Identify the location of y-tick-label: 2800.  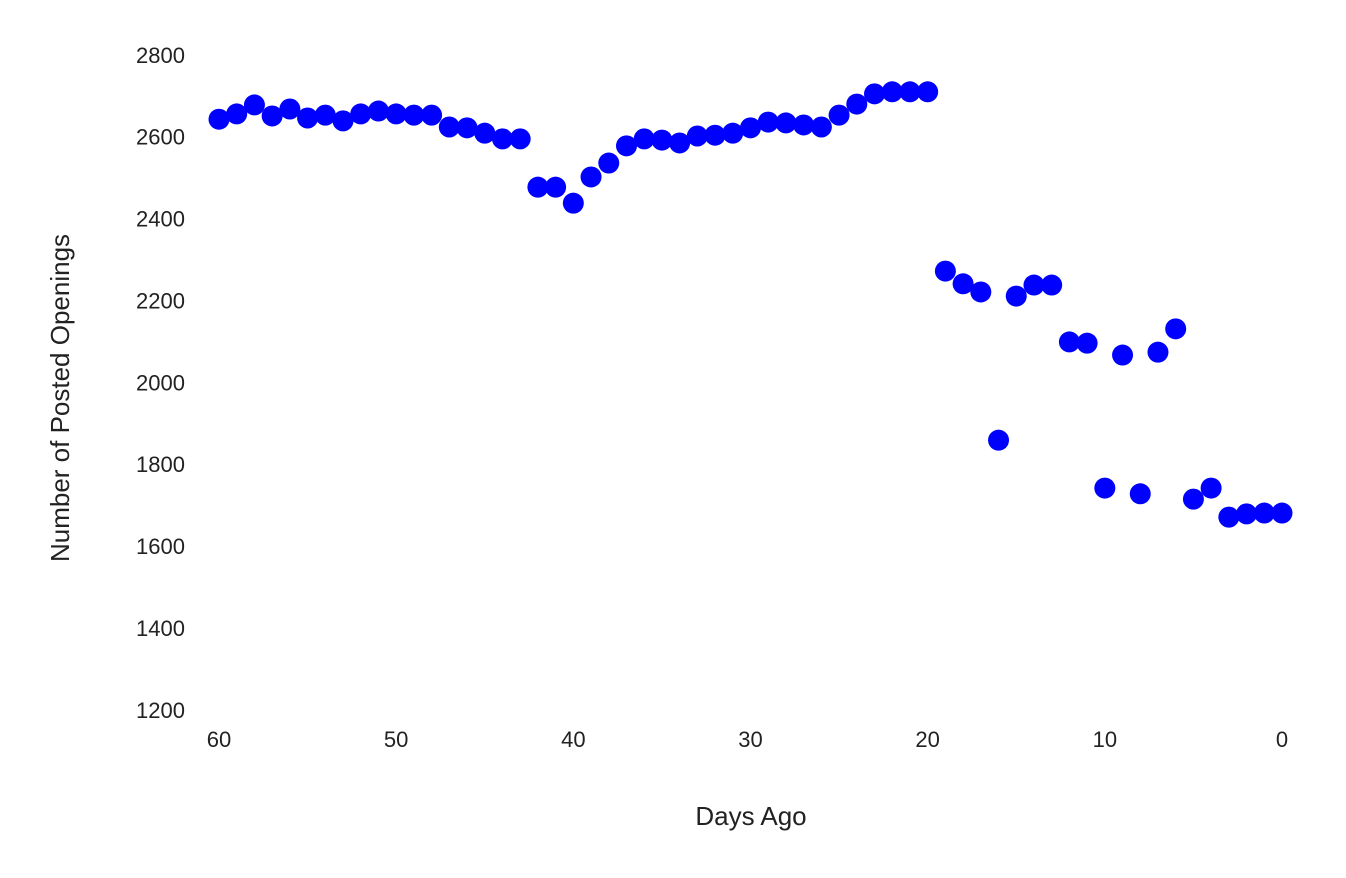
(160, 55).